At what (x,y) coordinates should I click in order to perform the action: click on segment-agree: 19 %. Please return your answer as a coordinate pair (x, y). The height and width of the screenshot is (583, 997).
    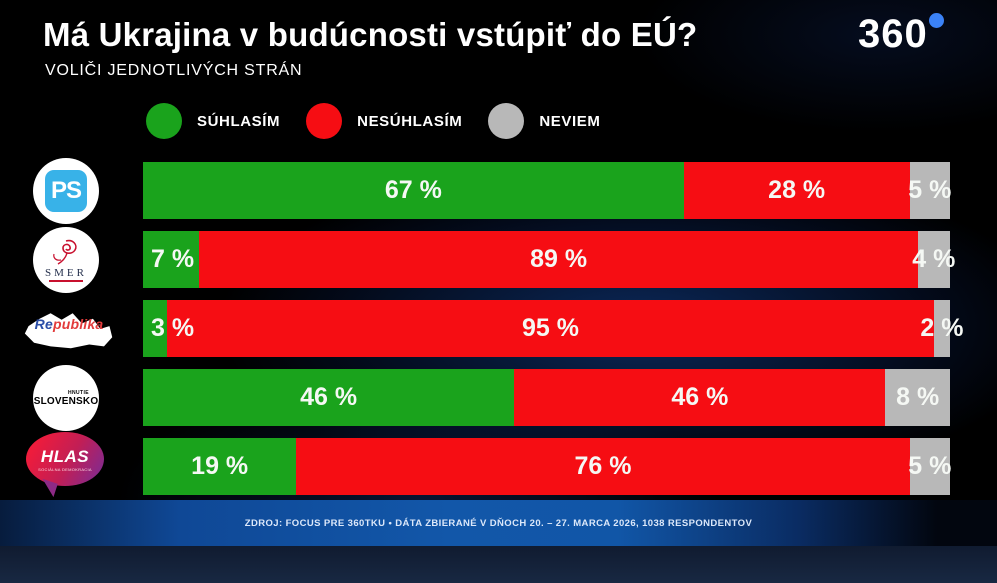
    Looking at the image, I should click on (220, 466).